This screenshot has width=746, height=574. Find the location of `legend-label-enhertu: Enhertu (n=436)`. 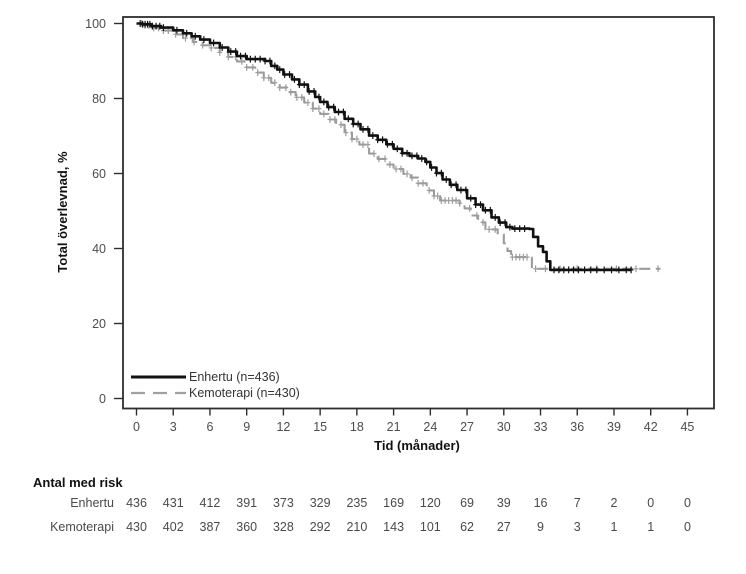

legend-label-enhertu: Enhertu (n=436) is located at coordinates (234, 377).